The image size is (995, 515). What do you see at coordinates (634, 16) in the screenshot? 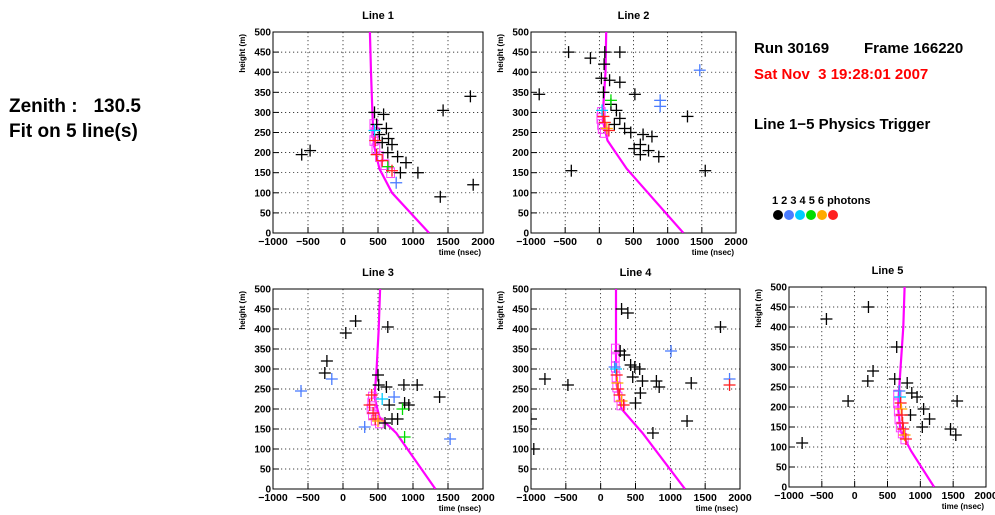
I see `panel-title: Line 2` at bounding box center [634, 16].